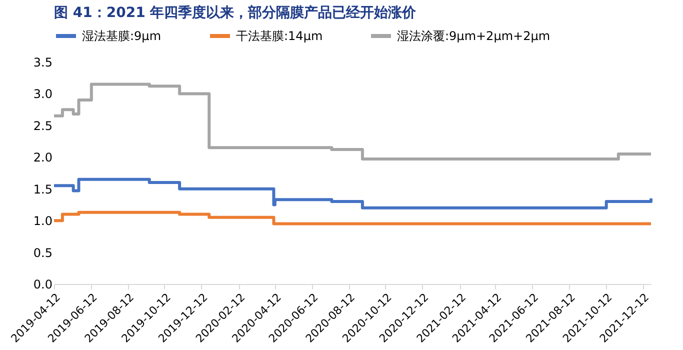 This screenshot has height=350, width=683. What do you see at coordinates (42, 253) in the screenshot?
I see `y-tick-label: 0.5` at bounding box center [42, 253].